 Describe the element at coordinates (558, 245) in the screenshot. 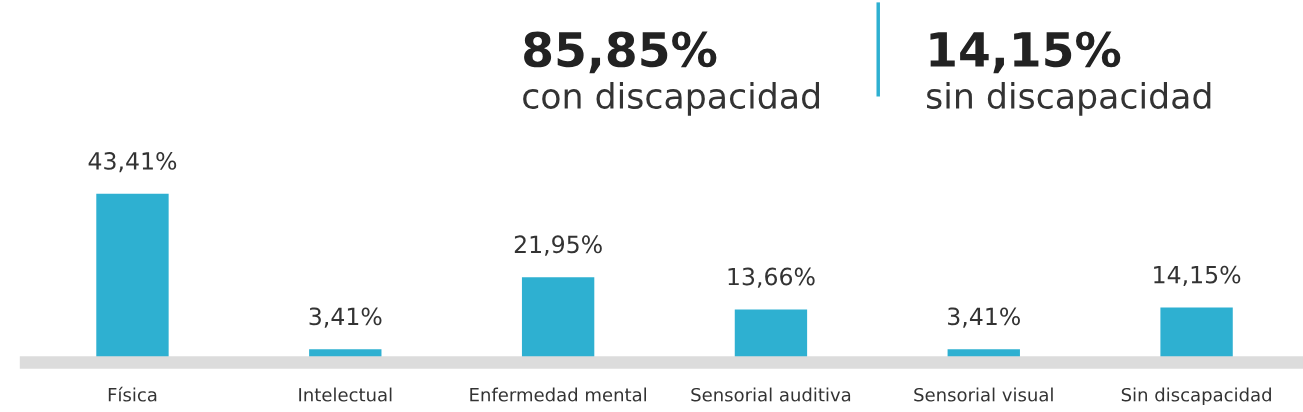

I see `data-label: 21,95%` at that location.